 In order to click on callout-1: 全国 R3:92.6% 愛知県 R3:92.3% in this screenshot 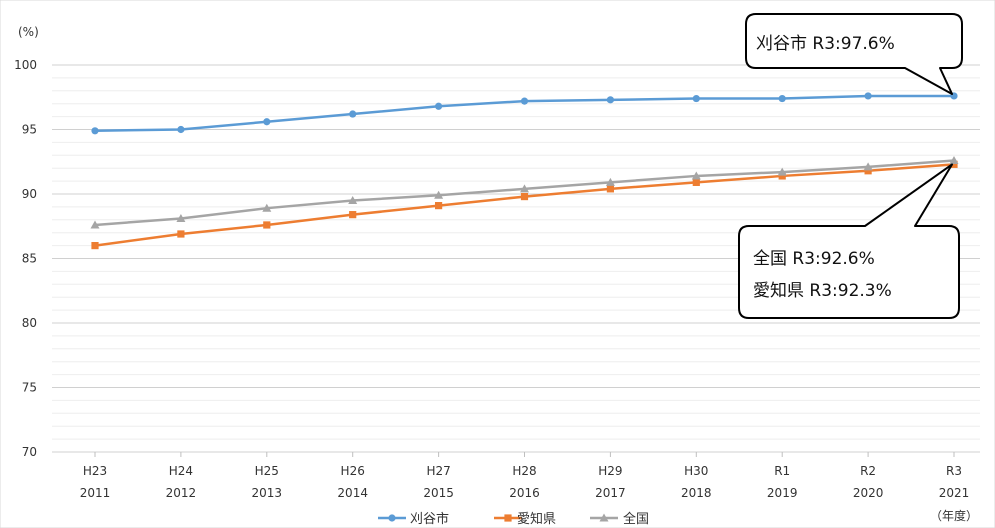, I will do `click(849, 241)`.